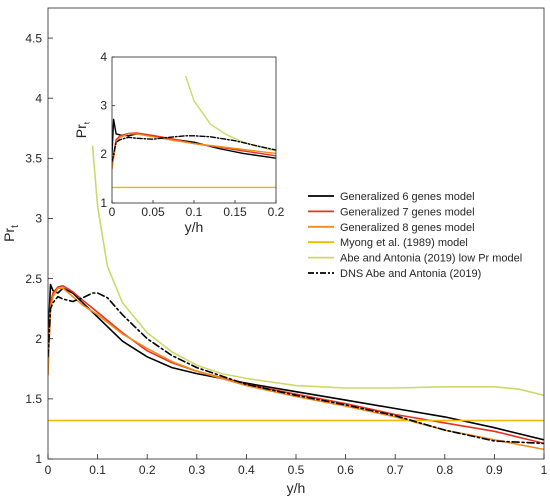 This screenshot has height=503, width=550. What do you see at coordinates (38, 339) in the screenshot?
I see `main-y-tick-label: 2` at bounding box center [38, 339].